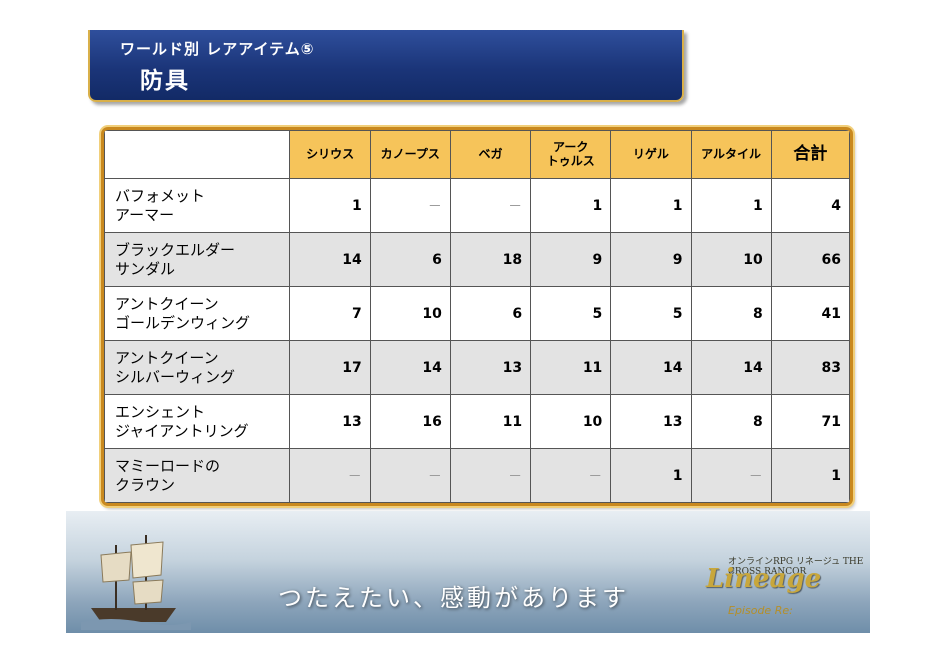 The image size is (937, 663). I want to click on header-sirius: シリウス, so click(330, 154).